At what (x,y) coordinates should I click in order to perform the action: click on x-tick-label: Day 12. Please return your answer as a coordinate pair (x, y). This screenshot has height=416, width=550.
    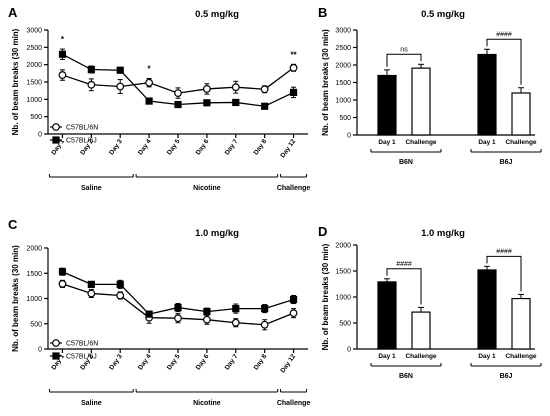
    Looking at the image, I should click on (288, 148).